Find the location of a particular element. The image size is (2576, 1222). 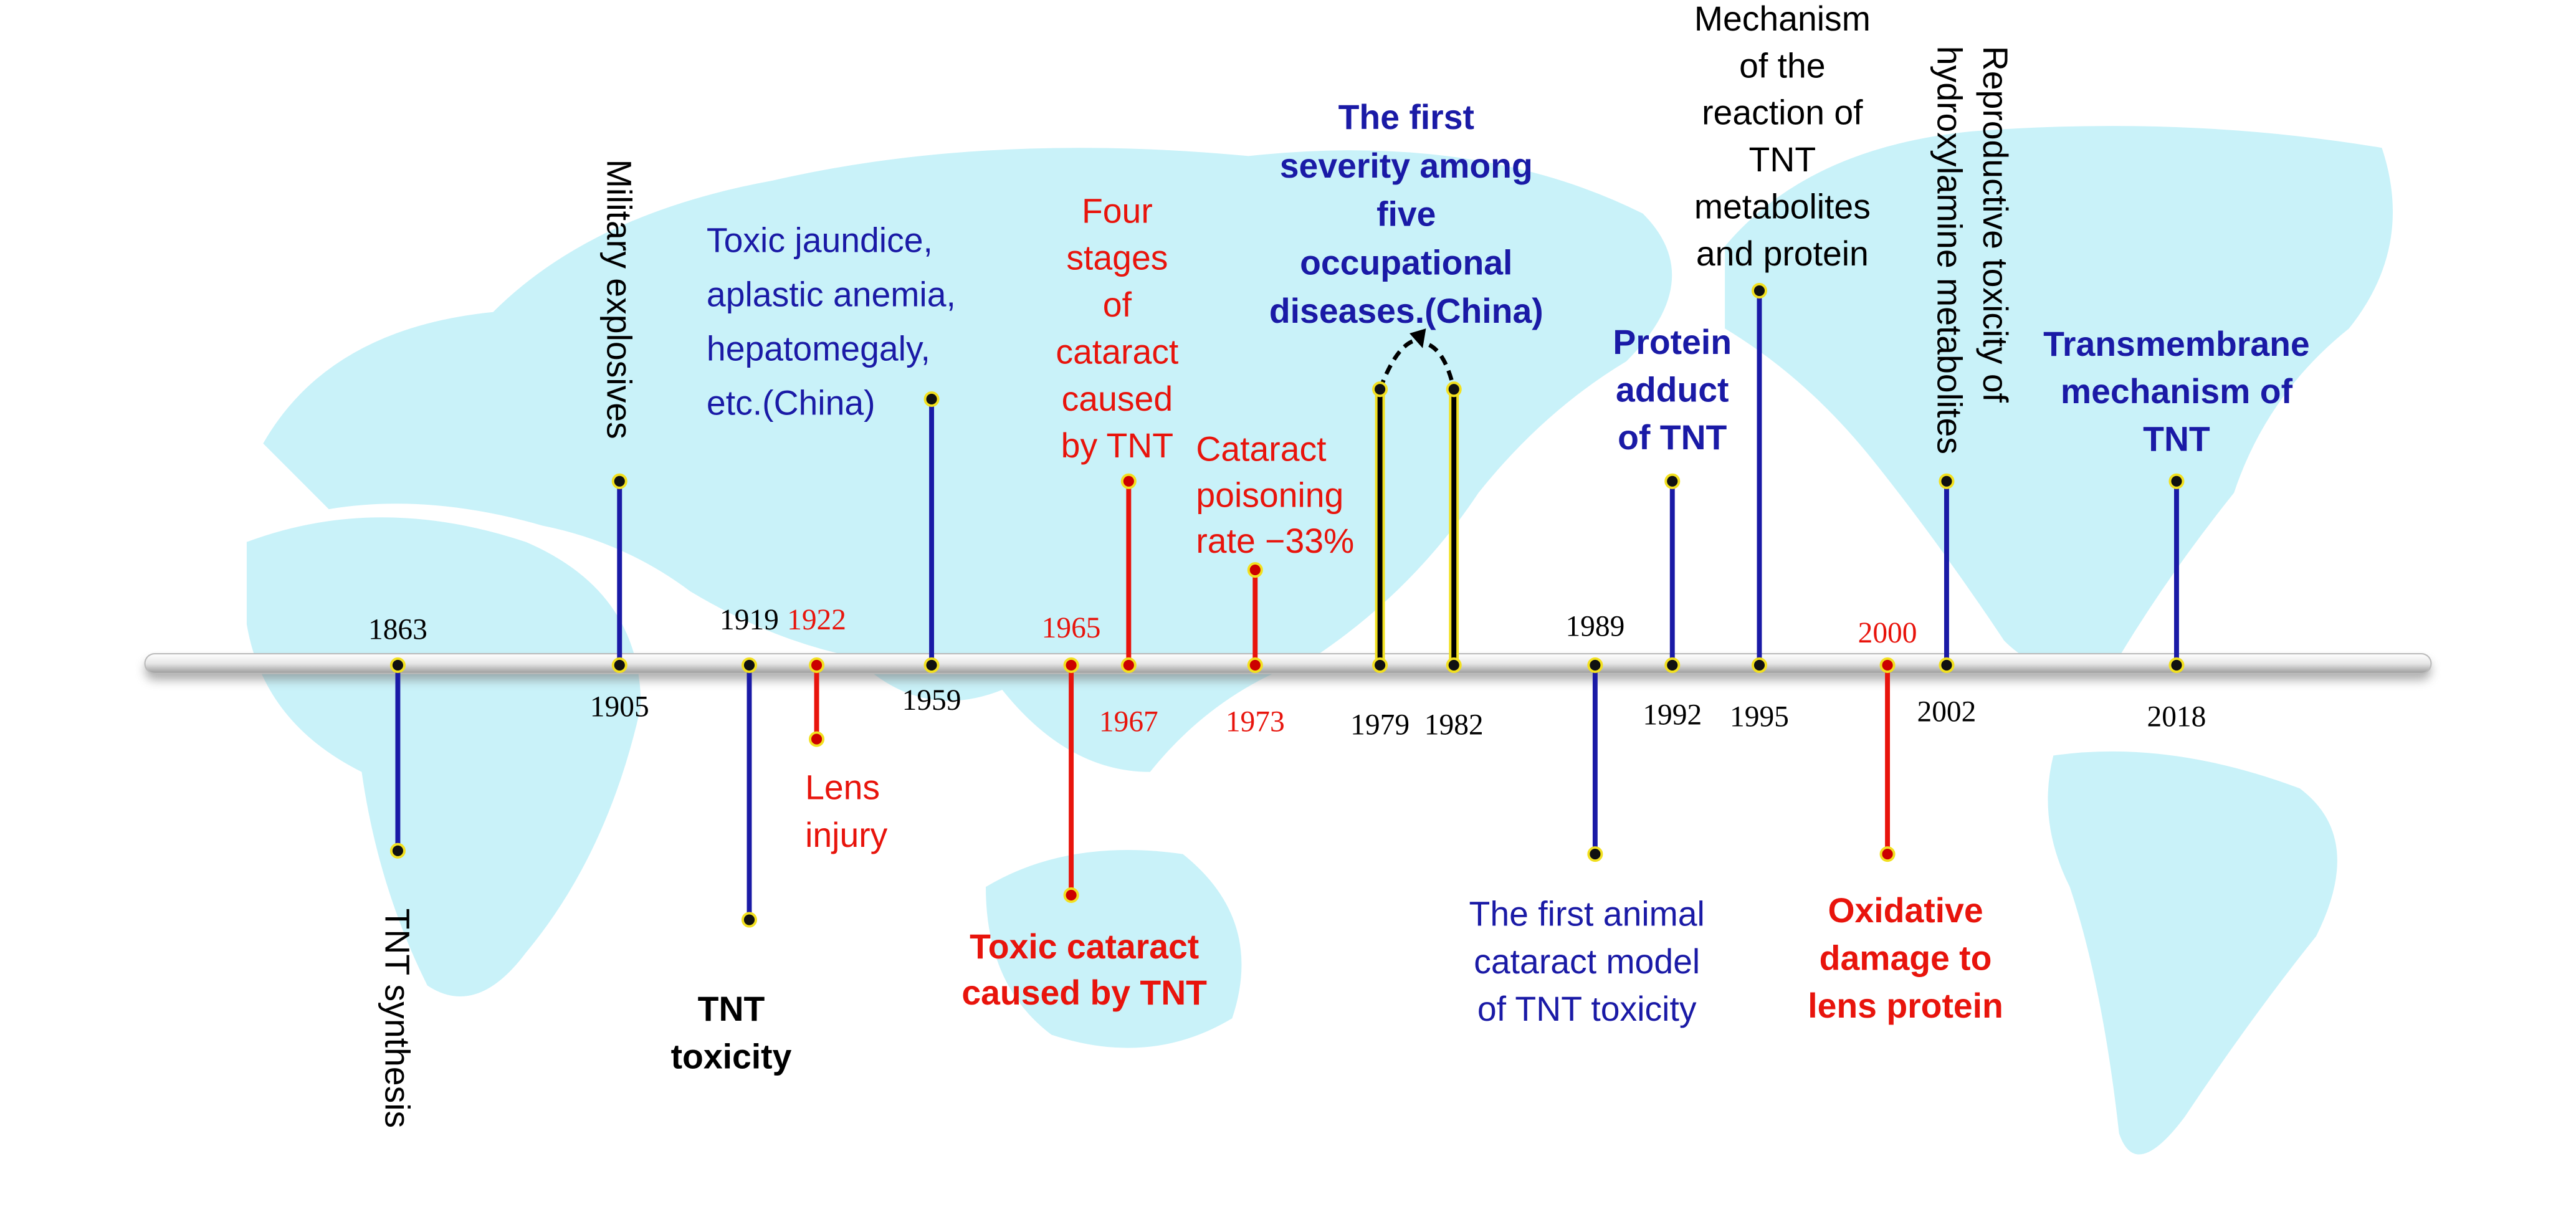

event-label: cataract model is located at coordinates (1587, 961).